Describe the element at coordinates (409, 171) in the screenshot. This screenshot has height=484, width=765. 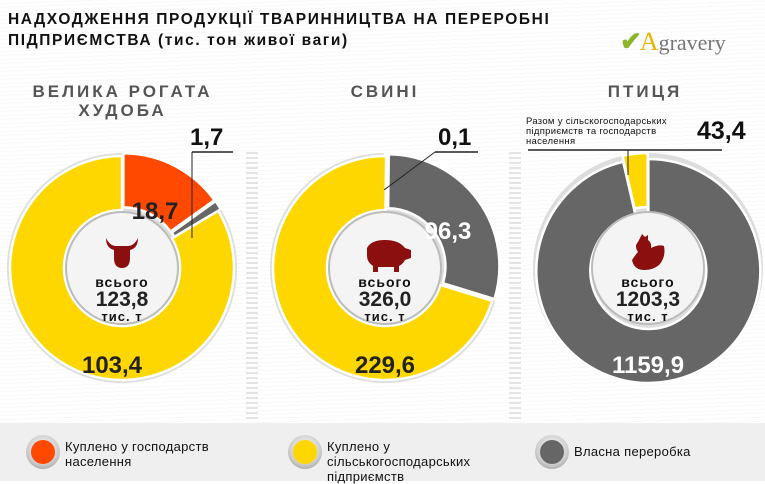
I see `leader-line` at that location.